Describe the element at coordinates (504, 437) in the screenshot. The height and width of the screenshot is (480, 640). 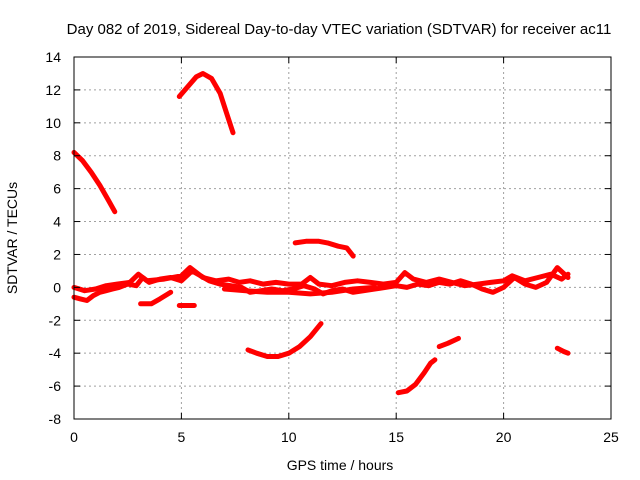
I see `x-tick-label: 20` at that location.